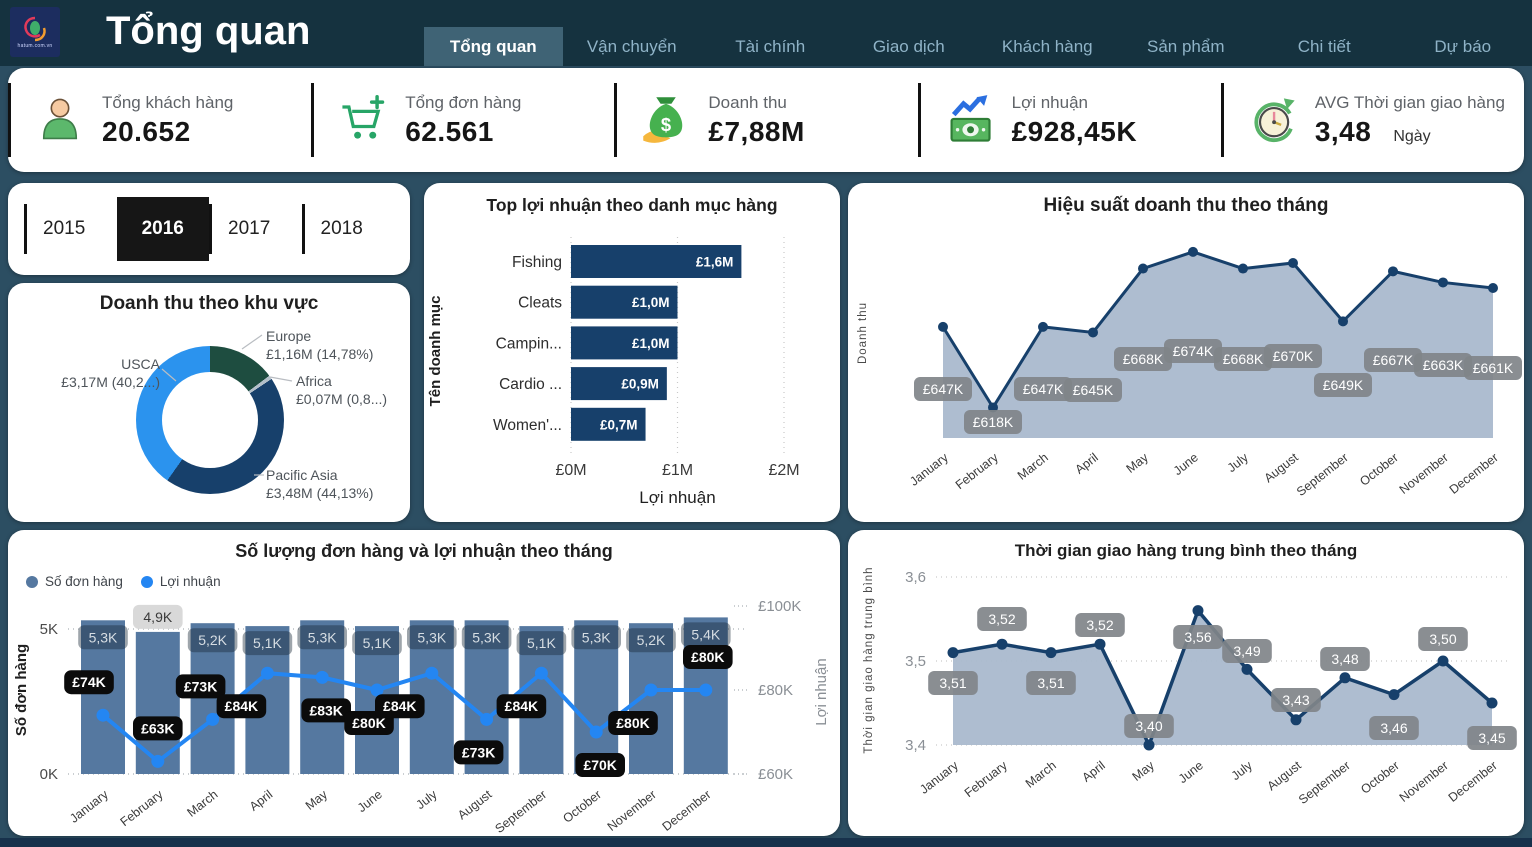 This screenshot has height=847, width=1532. Describe the element at coordinates (541, 643) in the screenshot. I see `svg-text: 5,1K` at that location.